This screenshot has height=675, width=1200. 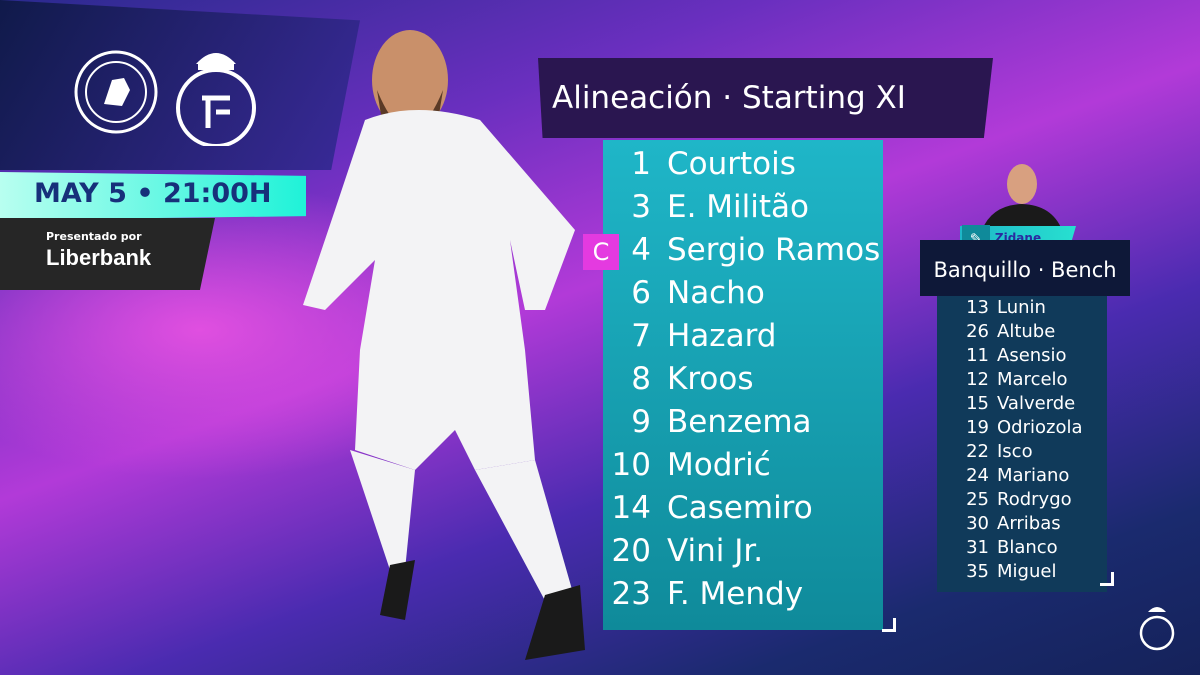 I want to click on player-name: Modrić, so click(x=719, y=465).